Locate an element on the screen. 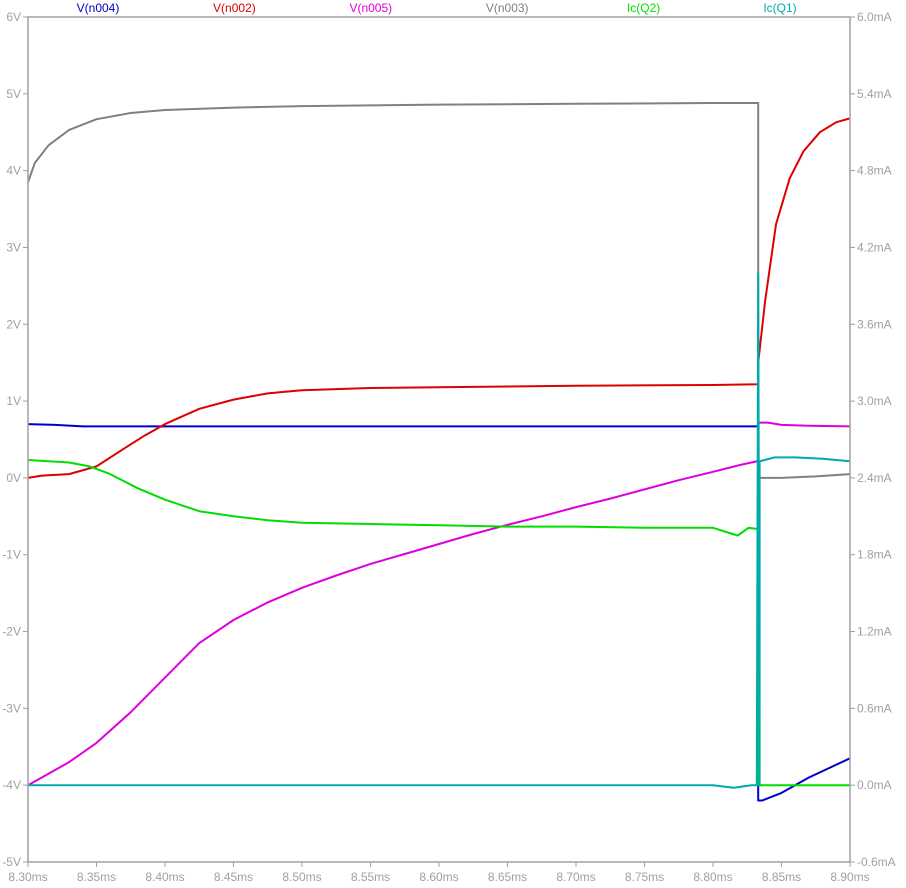 The image size is (906, 888). right-tick-label: 0.0mA is located at coordinates (874, 785).